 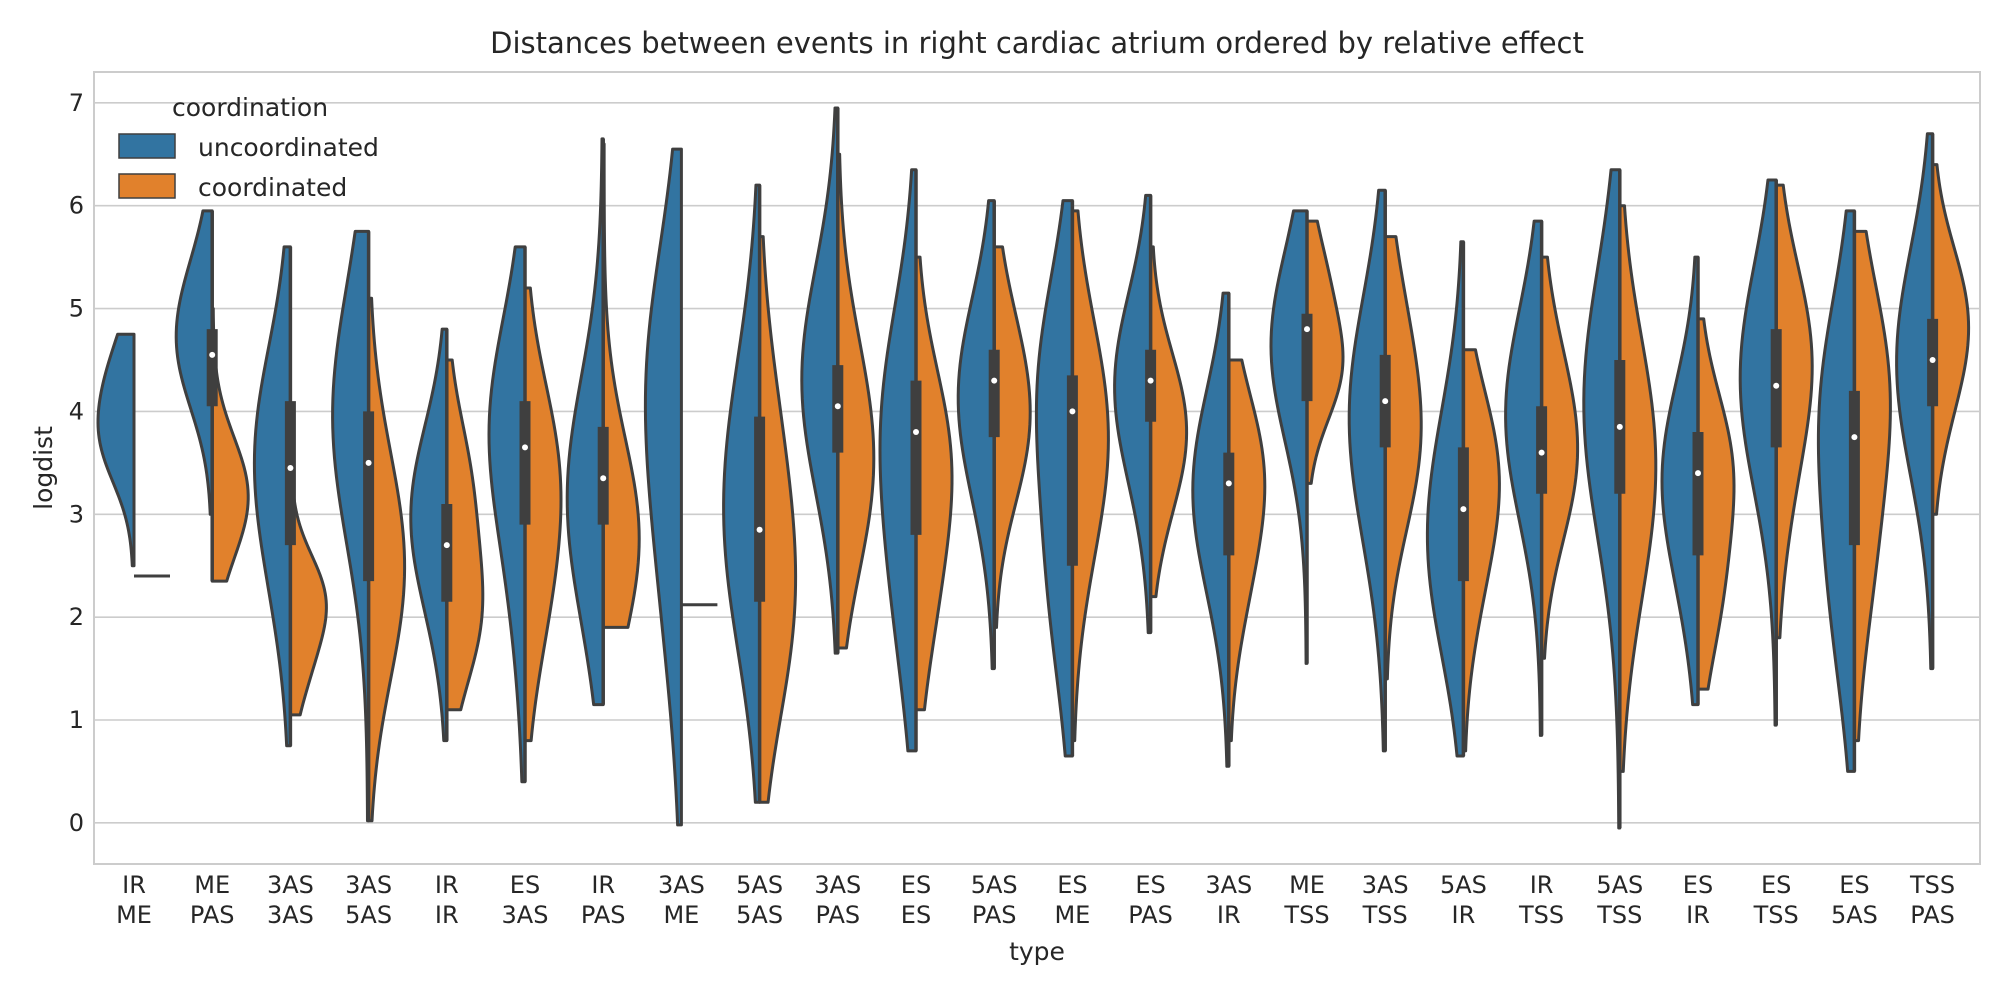 What do you see at coordinates (603, 900) in the screenshot?
I see `x-tick-label: IR PAS` at bounding box center [603, 900].